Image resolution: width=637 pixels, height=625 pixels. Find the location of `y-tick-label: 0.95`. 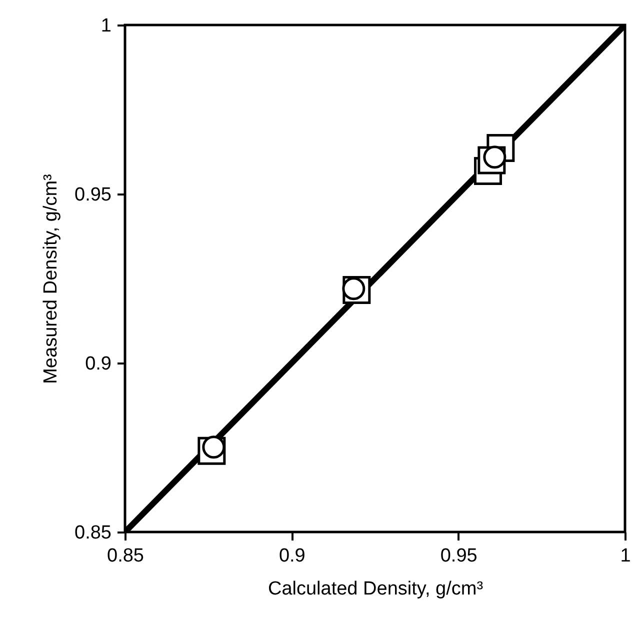

y-tick-label: 0.95 is located at coordinates (93, 195).